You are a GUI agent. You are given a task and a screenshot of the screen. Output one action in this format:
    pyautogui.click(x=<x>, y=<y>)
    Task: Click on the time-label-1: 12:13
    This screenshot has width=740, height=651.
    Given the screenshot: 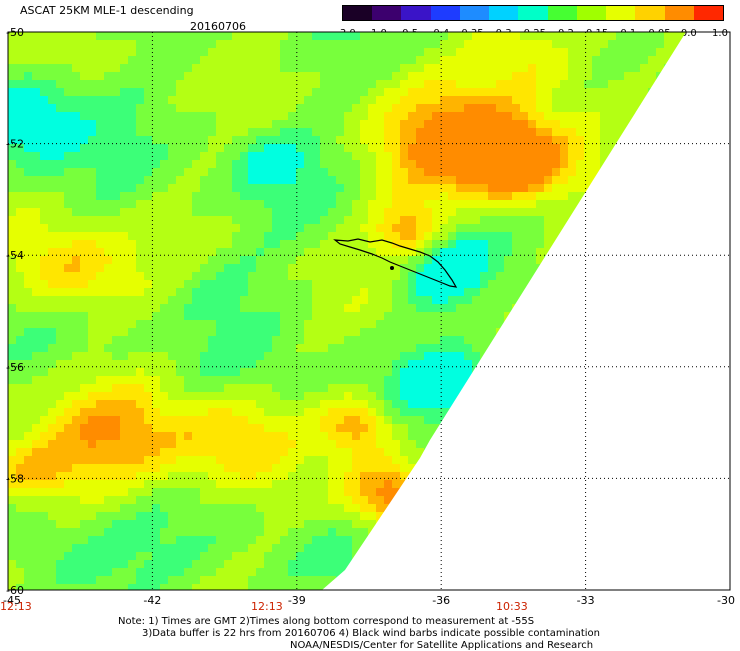 What is the action you would take?
    pyautogui.click(x=16, y=606)
    